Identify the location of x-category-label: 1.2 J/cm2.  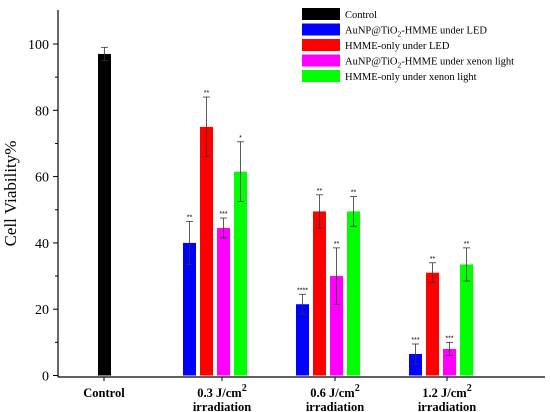
(446, 391).